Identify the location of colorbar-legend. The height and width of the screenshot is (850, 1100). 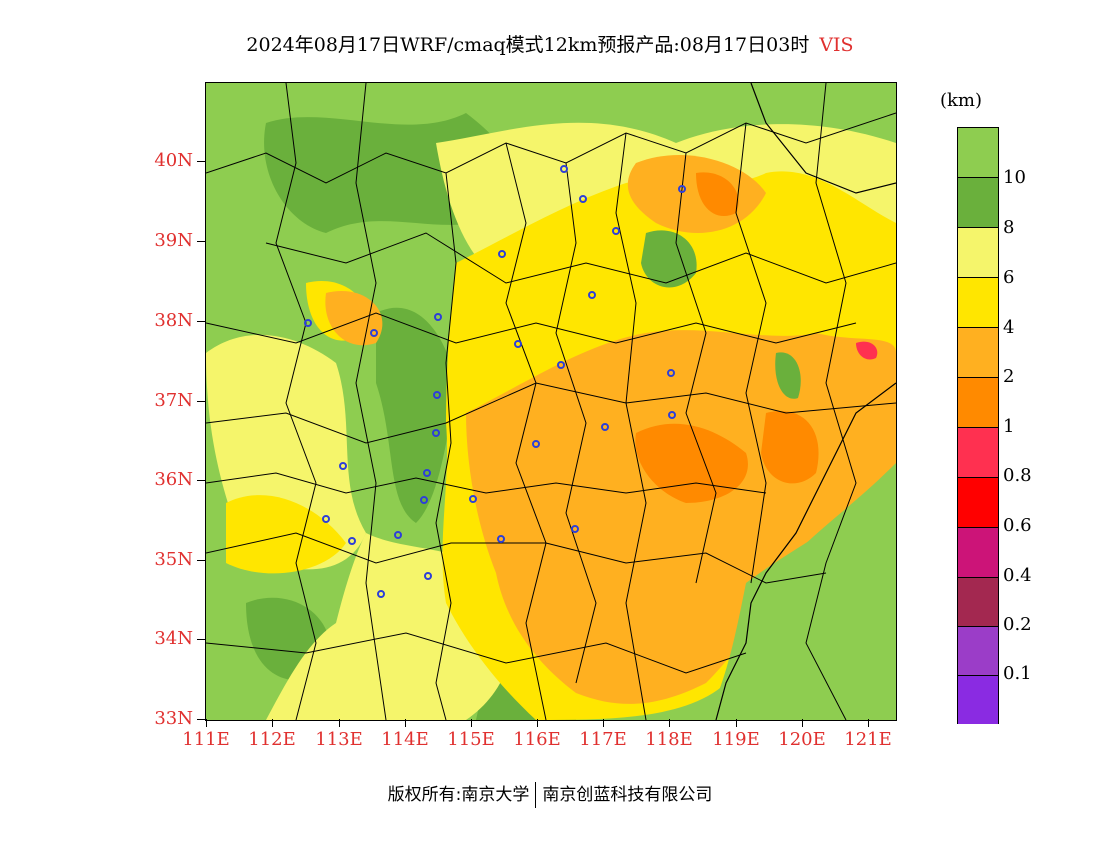
(978, 425).